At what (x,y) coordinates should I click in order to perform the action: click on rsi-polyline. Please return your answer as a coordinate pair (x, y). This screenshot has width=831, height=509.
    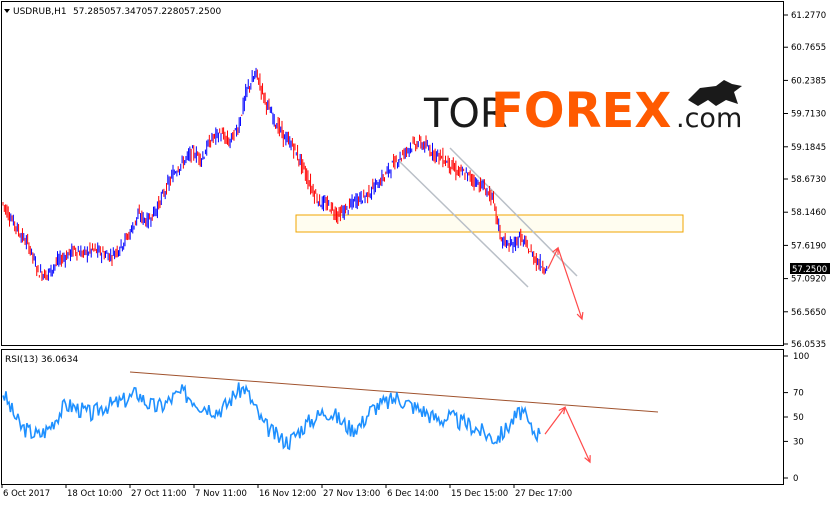
    Looking at the image, I should click on (271, 416).